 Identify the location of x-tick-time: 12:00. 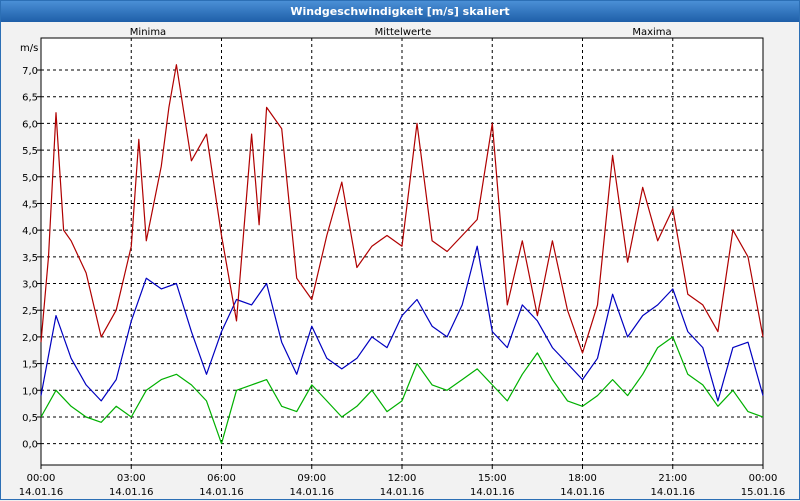
(402, 478).